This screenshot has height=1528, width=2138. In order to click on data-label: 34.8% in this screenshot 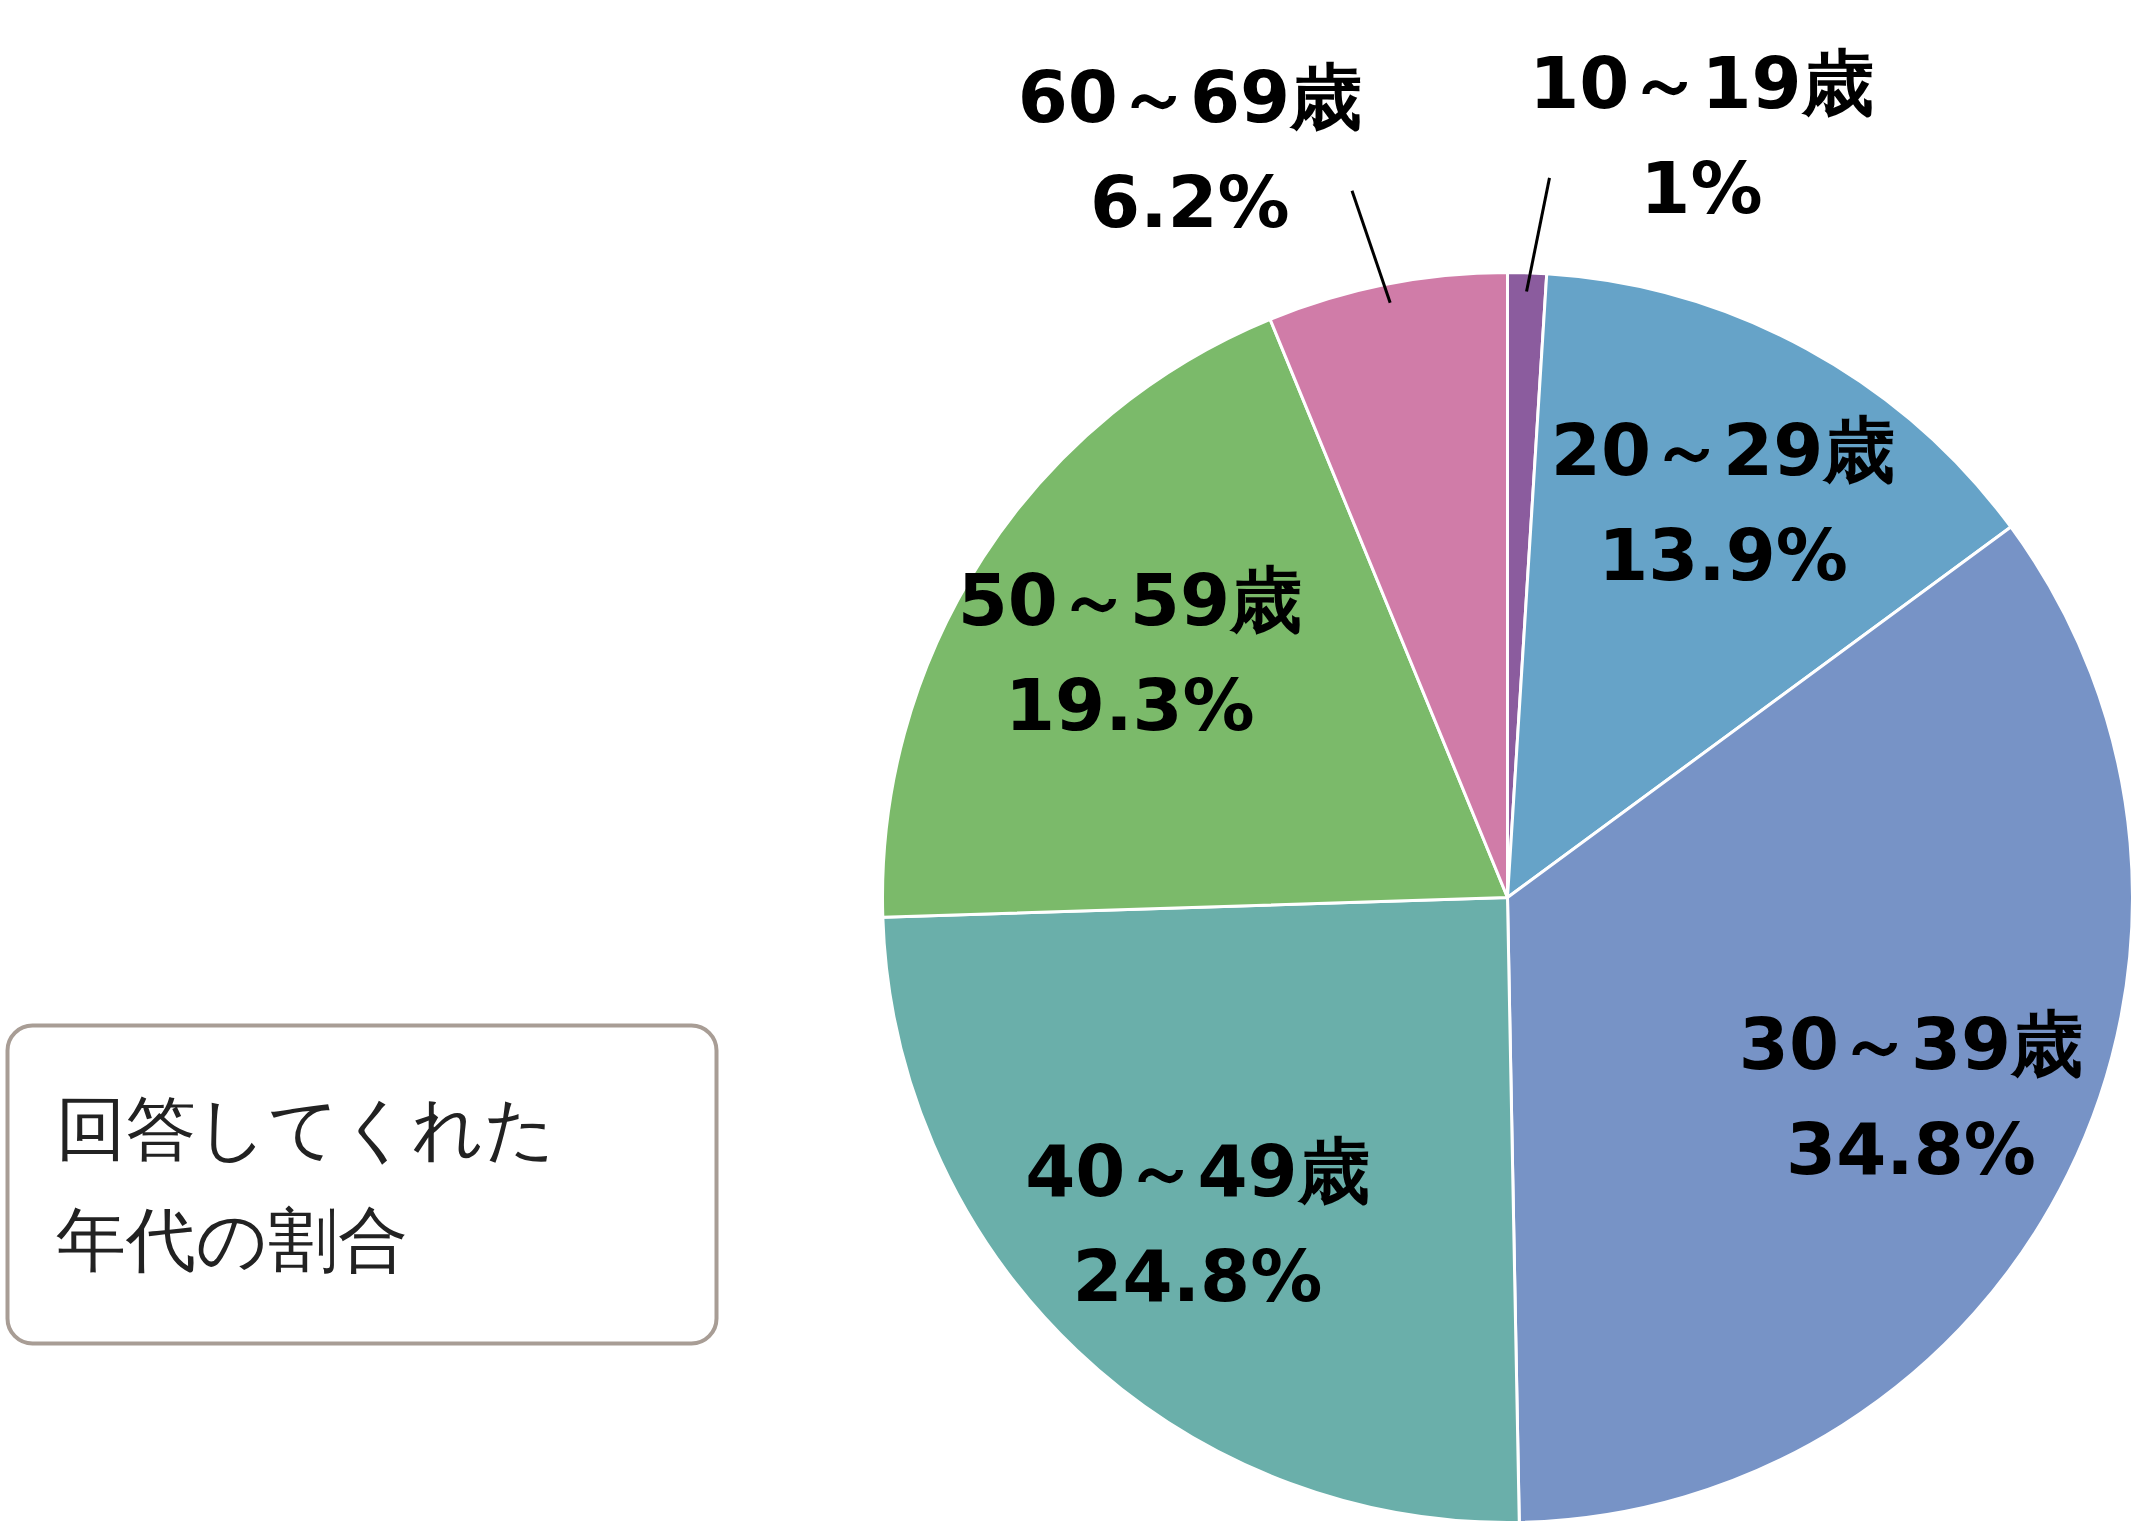, I will do `click(1911, 1149)`.